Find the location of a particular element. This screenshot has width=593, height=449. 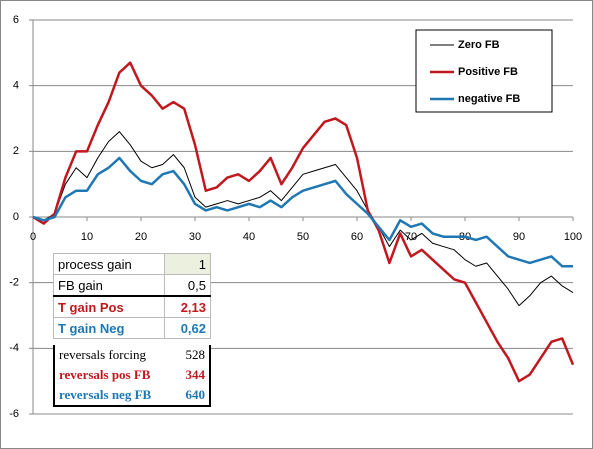

cell: reversals pos FB is located at coordinates (105, 374).